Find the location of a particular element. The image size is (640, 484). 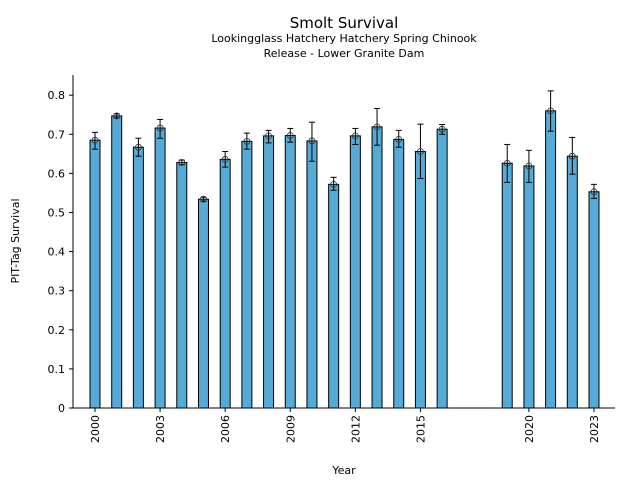

y-tick-label-5: 0.5 is located at coordinates (57, 213).